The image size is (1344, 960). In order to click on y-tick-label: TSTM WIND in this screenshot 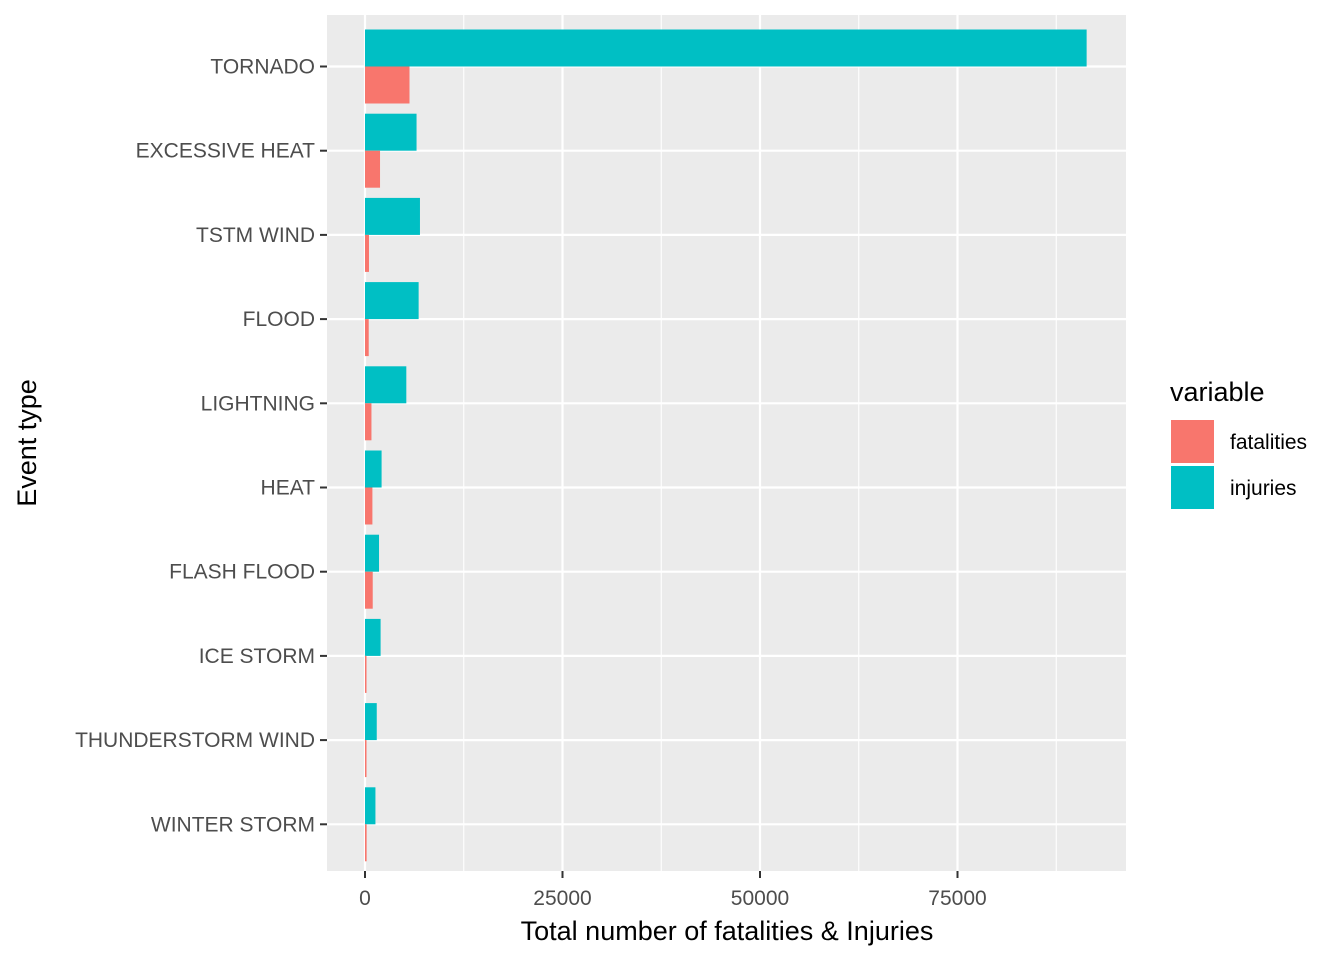, I will do `click(255, 235)`.